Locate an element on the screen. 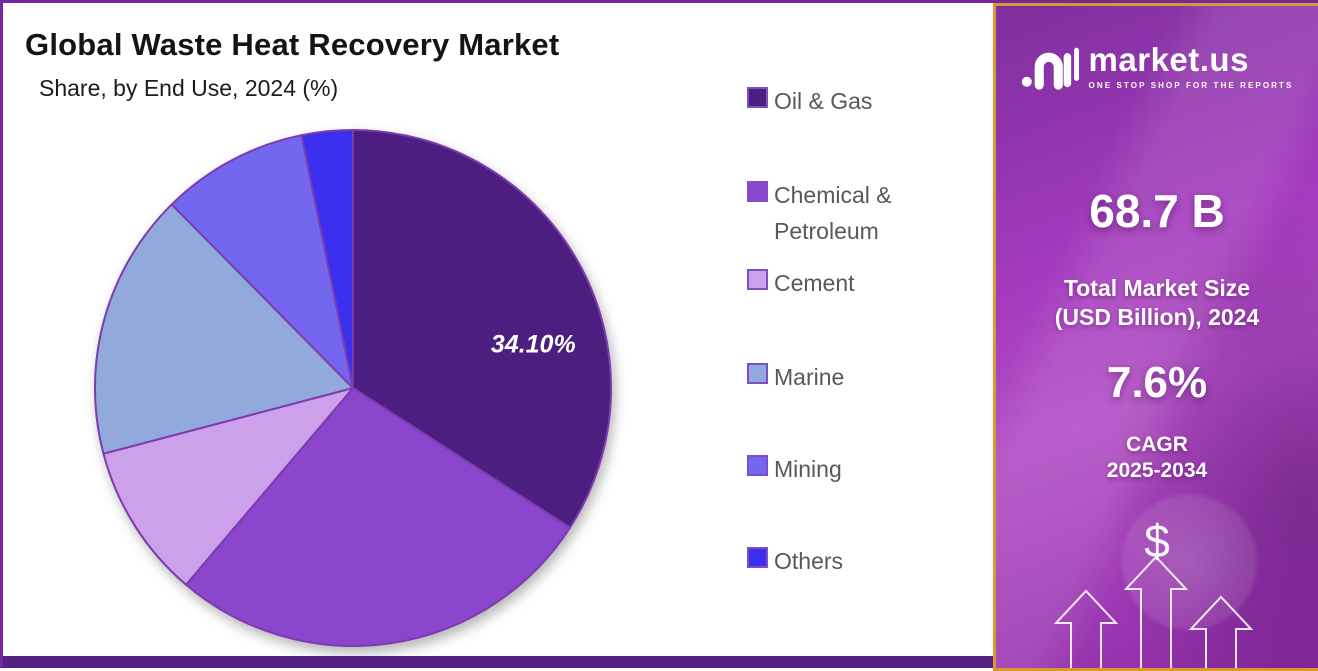 Image resolution: width=1318 pixels, height=671 pixels. legend-label: Marine is located at coordinates (809, 377).